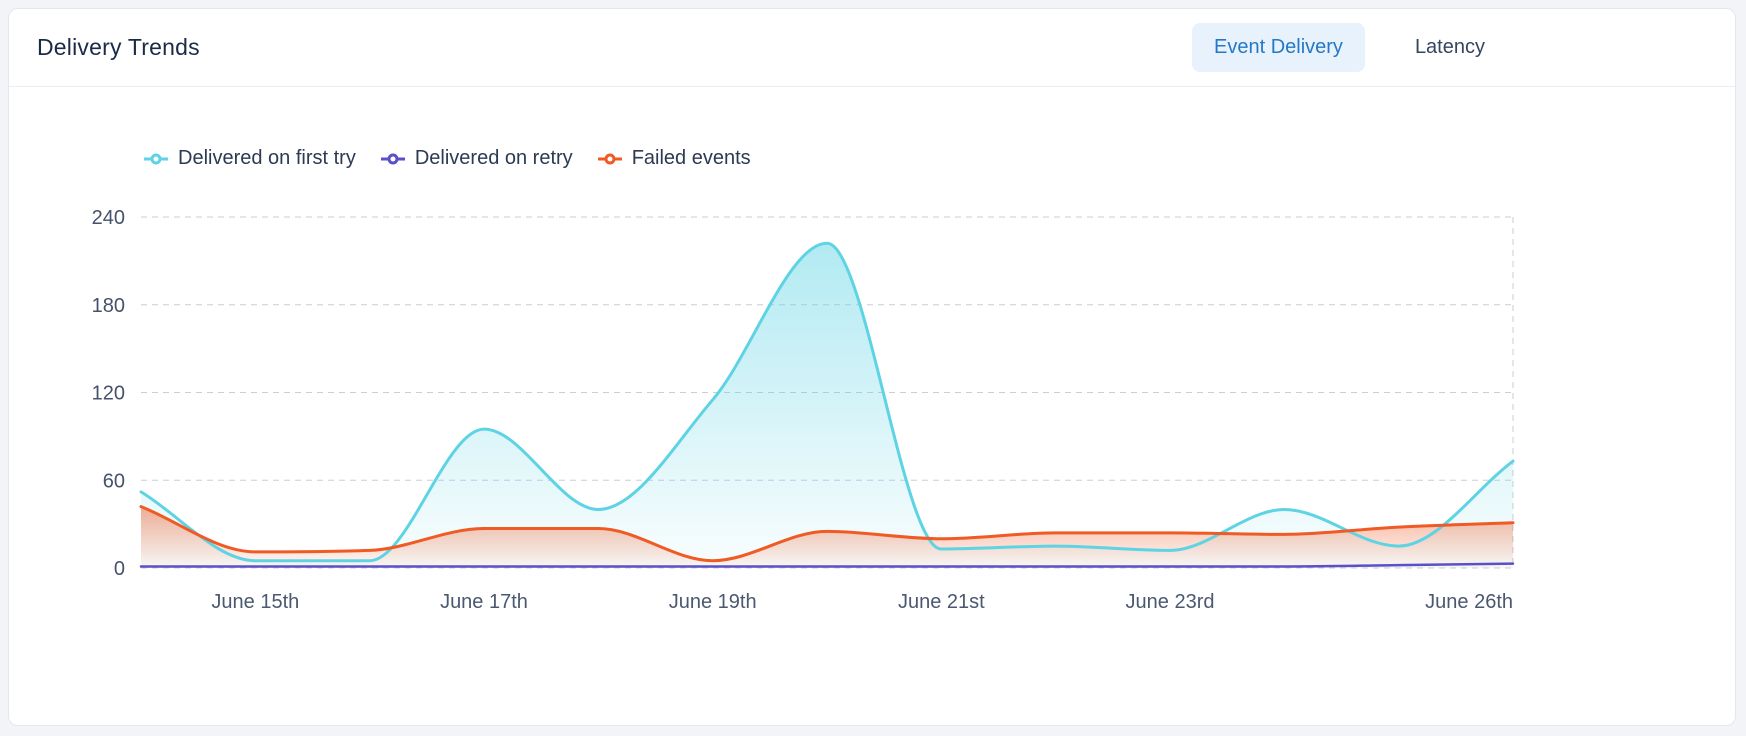 Image resolution: width=1746 pixels, height=736 pixels. I want to click on svg-text: June 26th, so click(1469, 602).